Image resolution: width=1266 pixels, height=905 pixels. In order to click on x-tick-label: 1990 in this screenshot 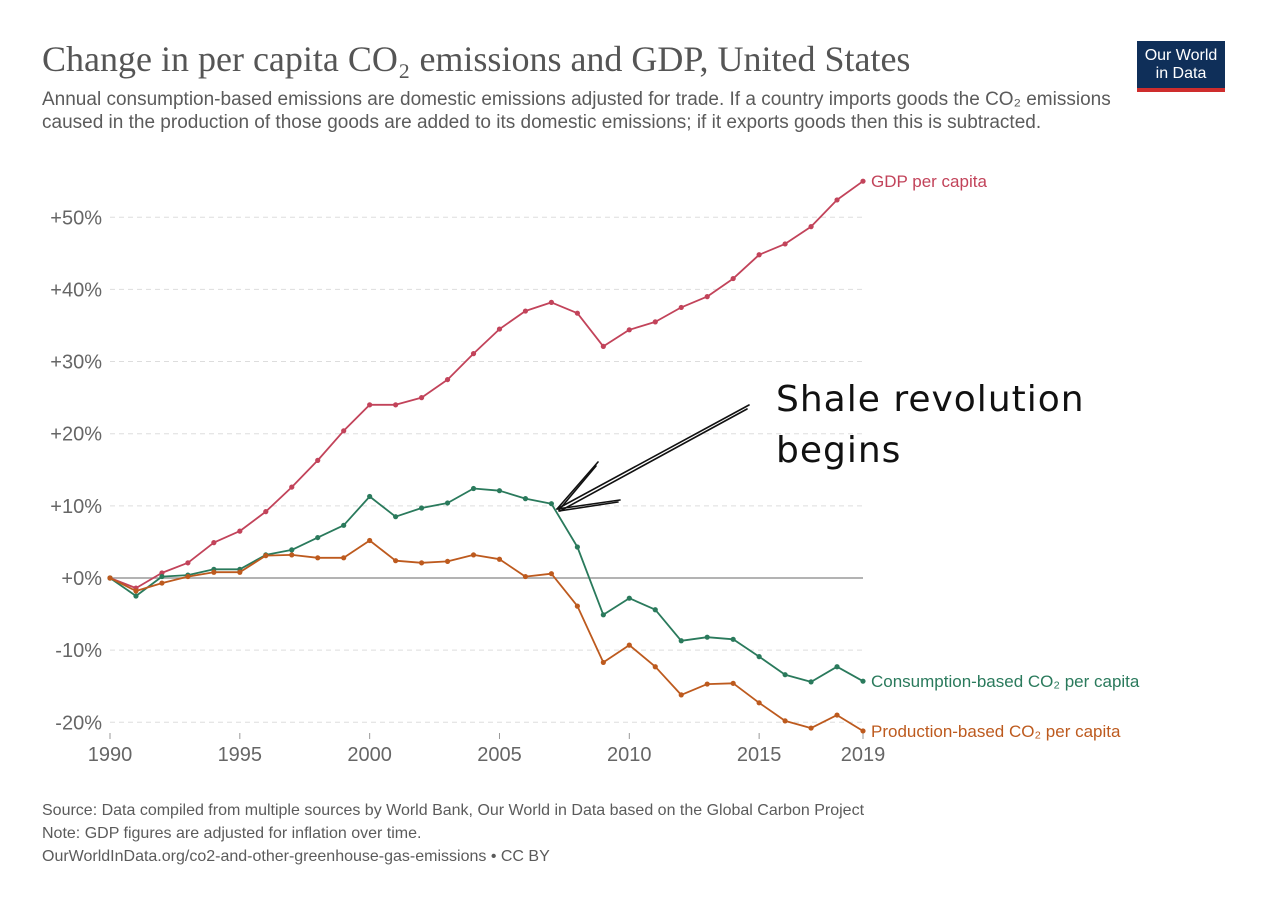, I will do `click(110, 755)`.